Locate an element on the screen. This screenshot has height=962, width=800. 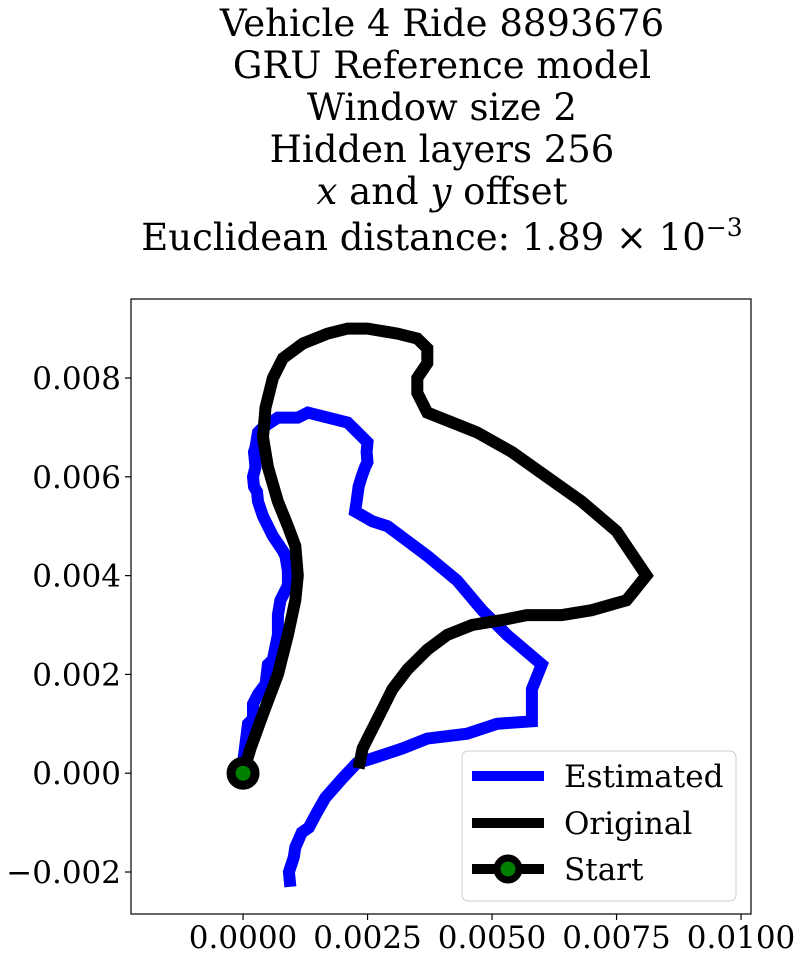
y-tick-label: 0.008 is located at coordinates (76, 379).